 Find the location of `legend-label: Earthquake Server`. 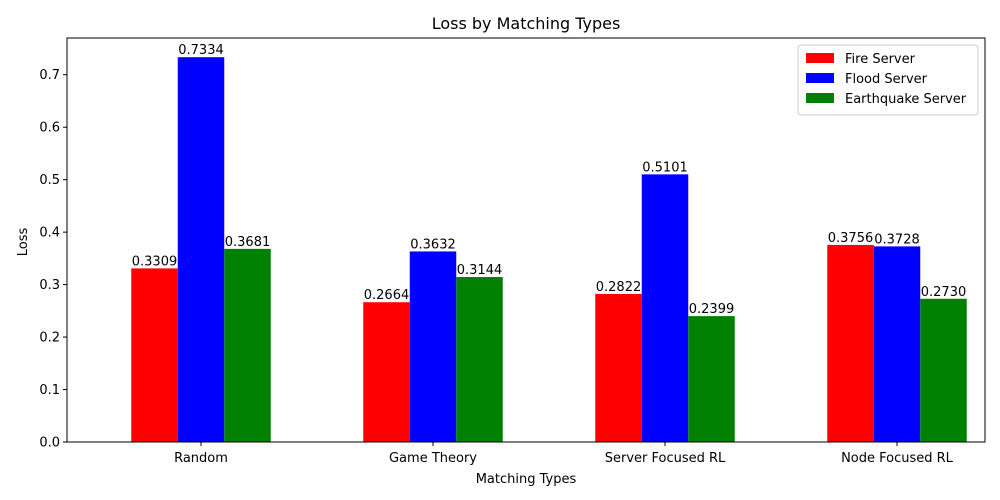

legend-label: Earthquake Server is located at coordinates (906, 99).